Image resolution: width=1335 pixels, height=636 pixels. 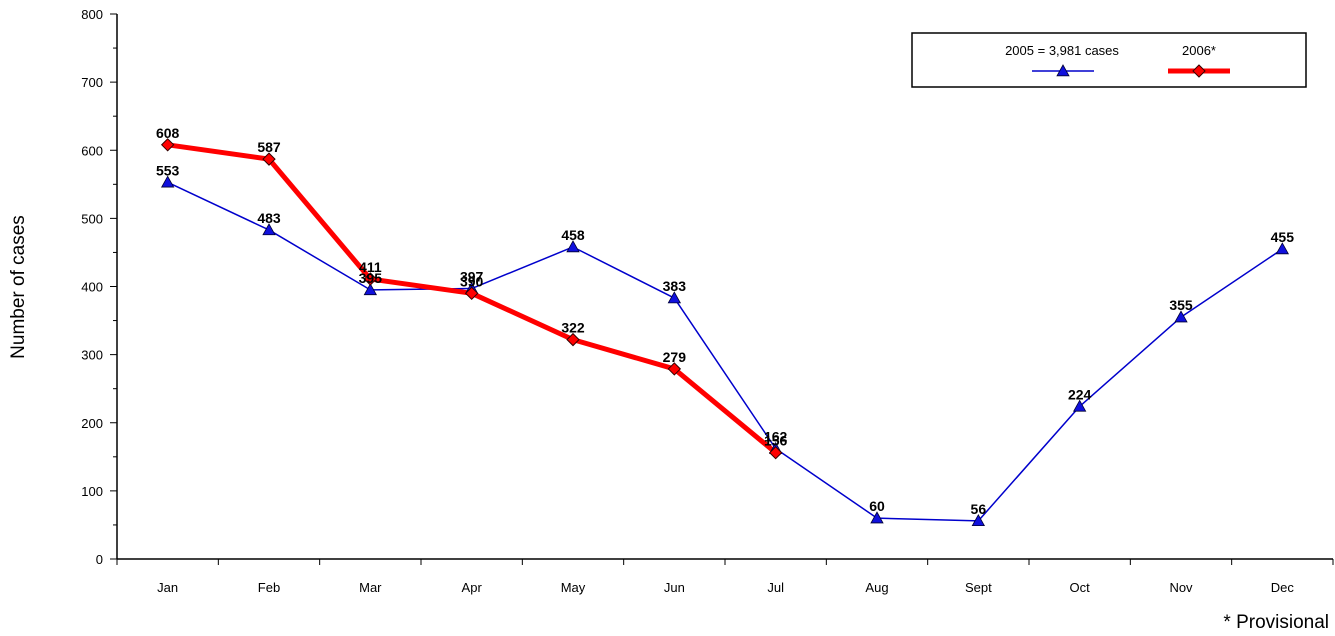 I want to click on legend: 2005 = 3,981 cases 2006*, so click(x=1109, y=60).